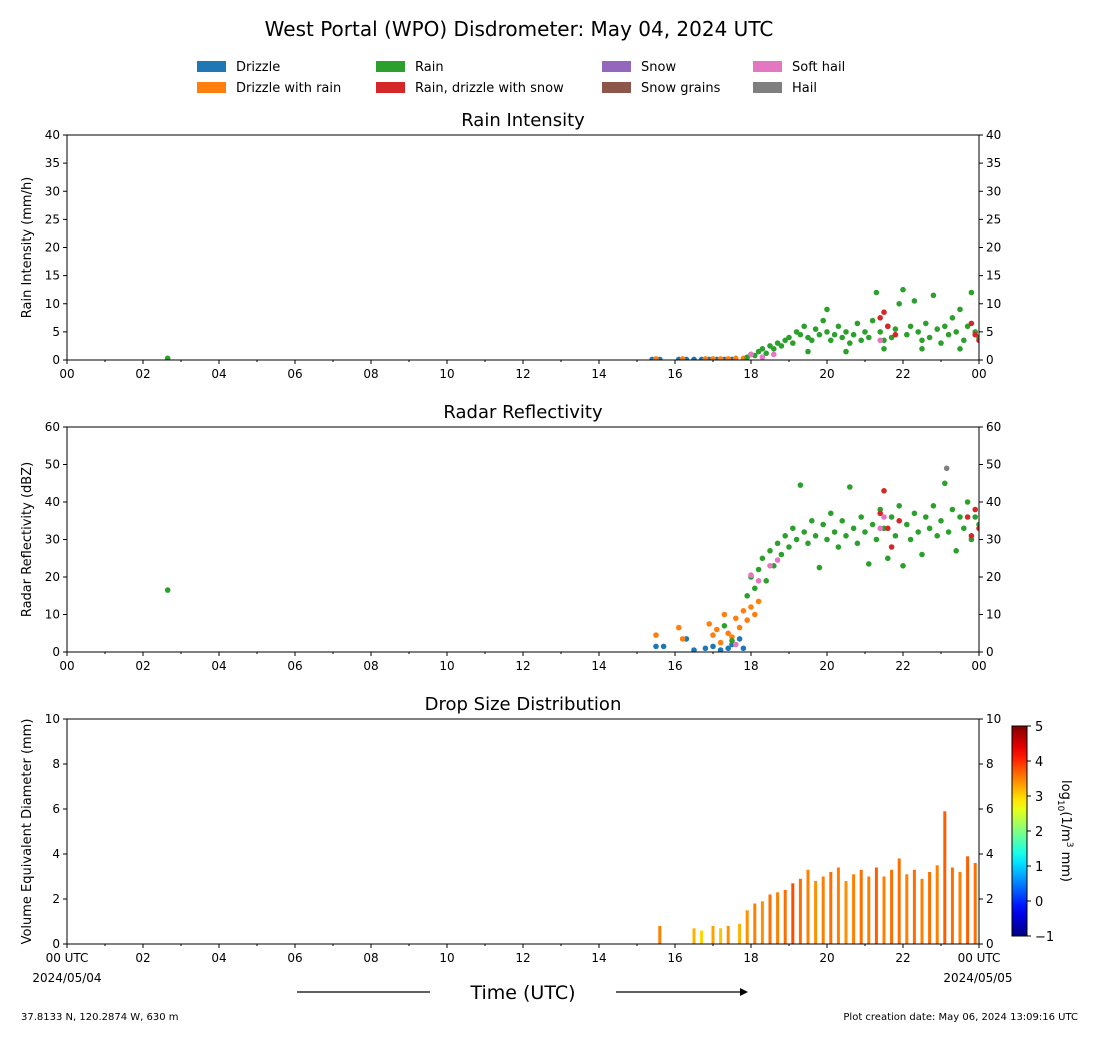  Describe the element at coordinates (990, 332) in the screenshot. I see `y-tick-label-right: 5` at that location.